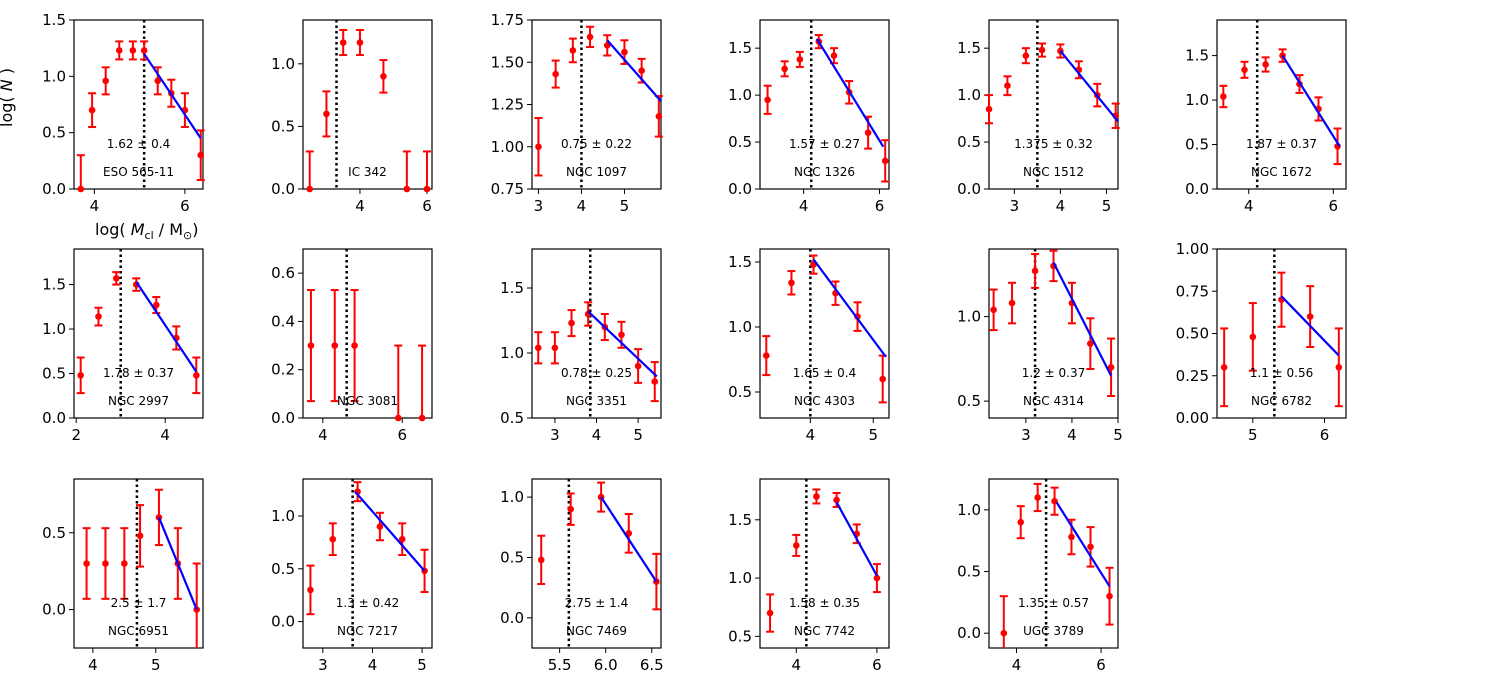 The image size is (1495, 680). I want to click on slope-label: 1.375 ± 0.32, so click(1053, 144).